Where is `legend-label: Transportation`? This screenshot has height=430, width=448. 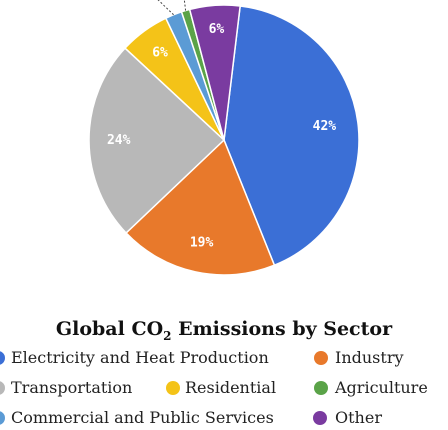
legend-label: Transportation is located at coordinates (72, 387).